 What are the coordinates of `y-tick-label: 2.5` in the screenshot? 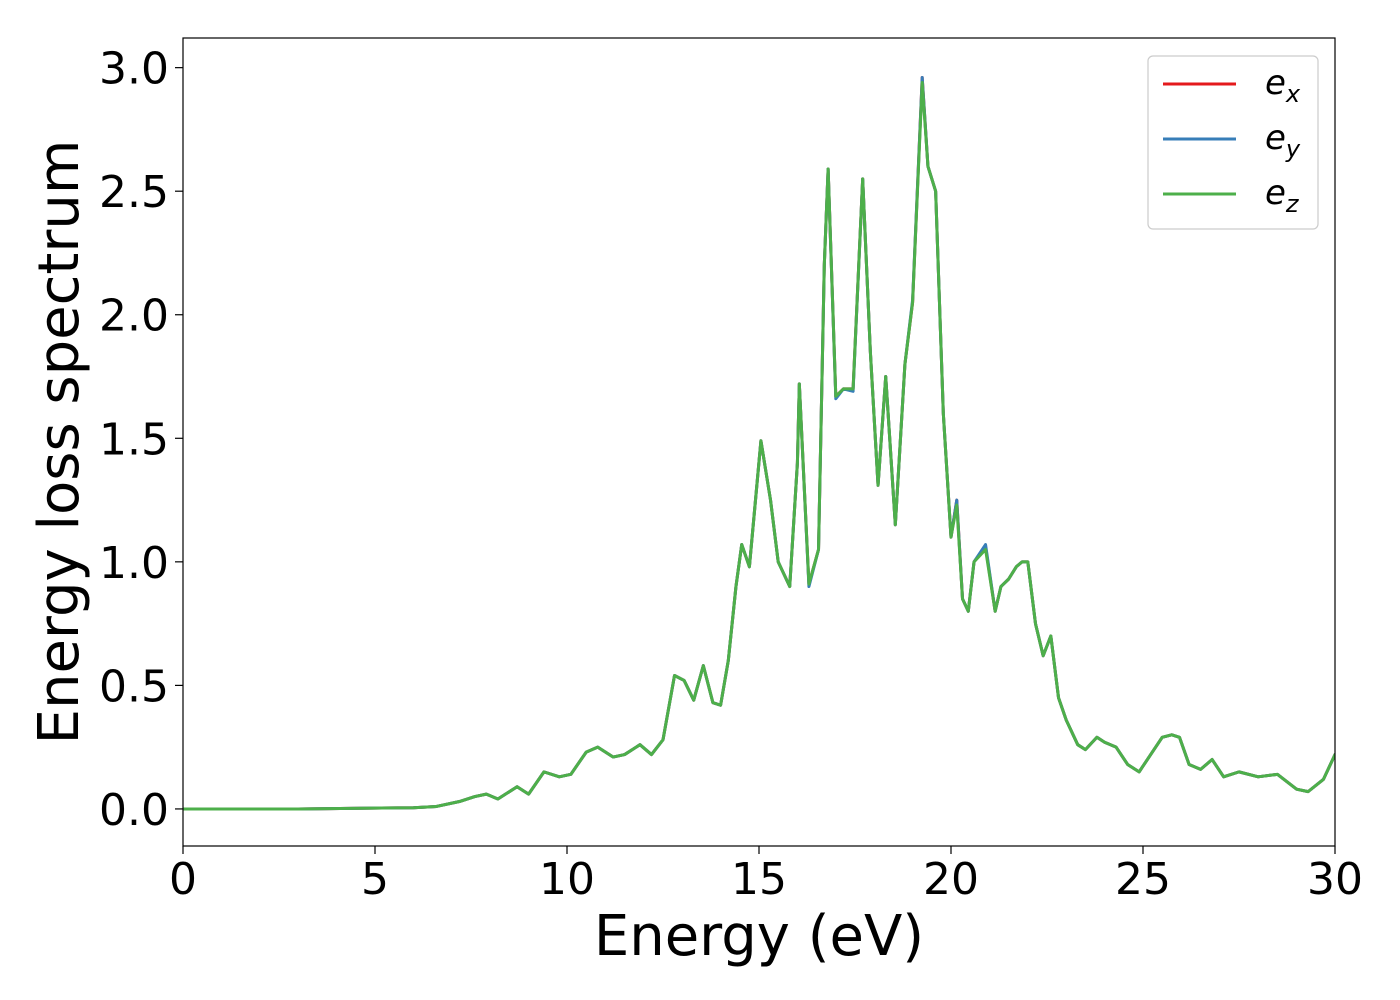 It's located at (134, 192).